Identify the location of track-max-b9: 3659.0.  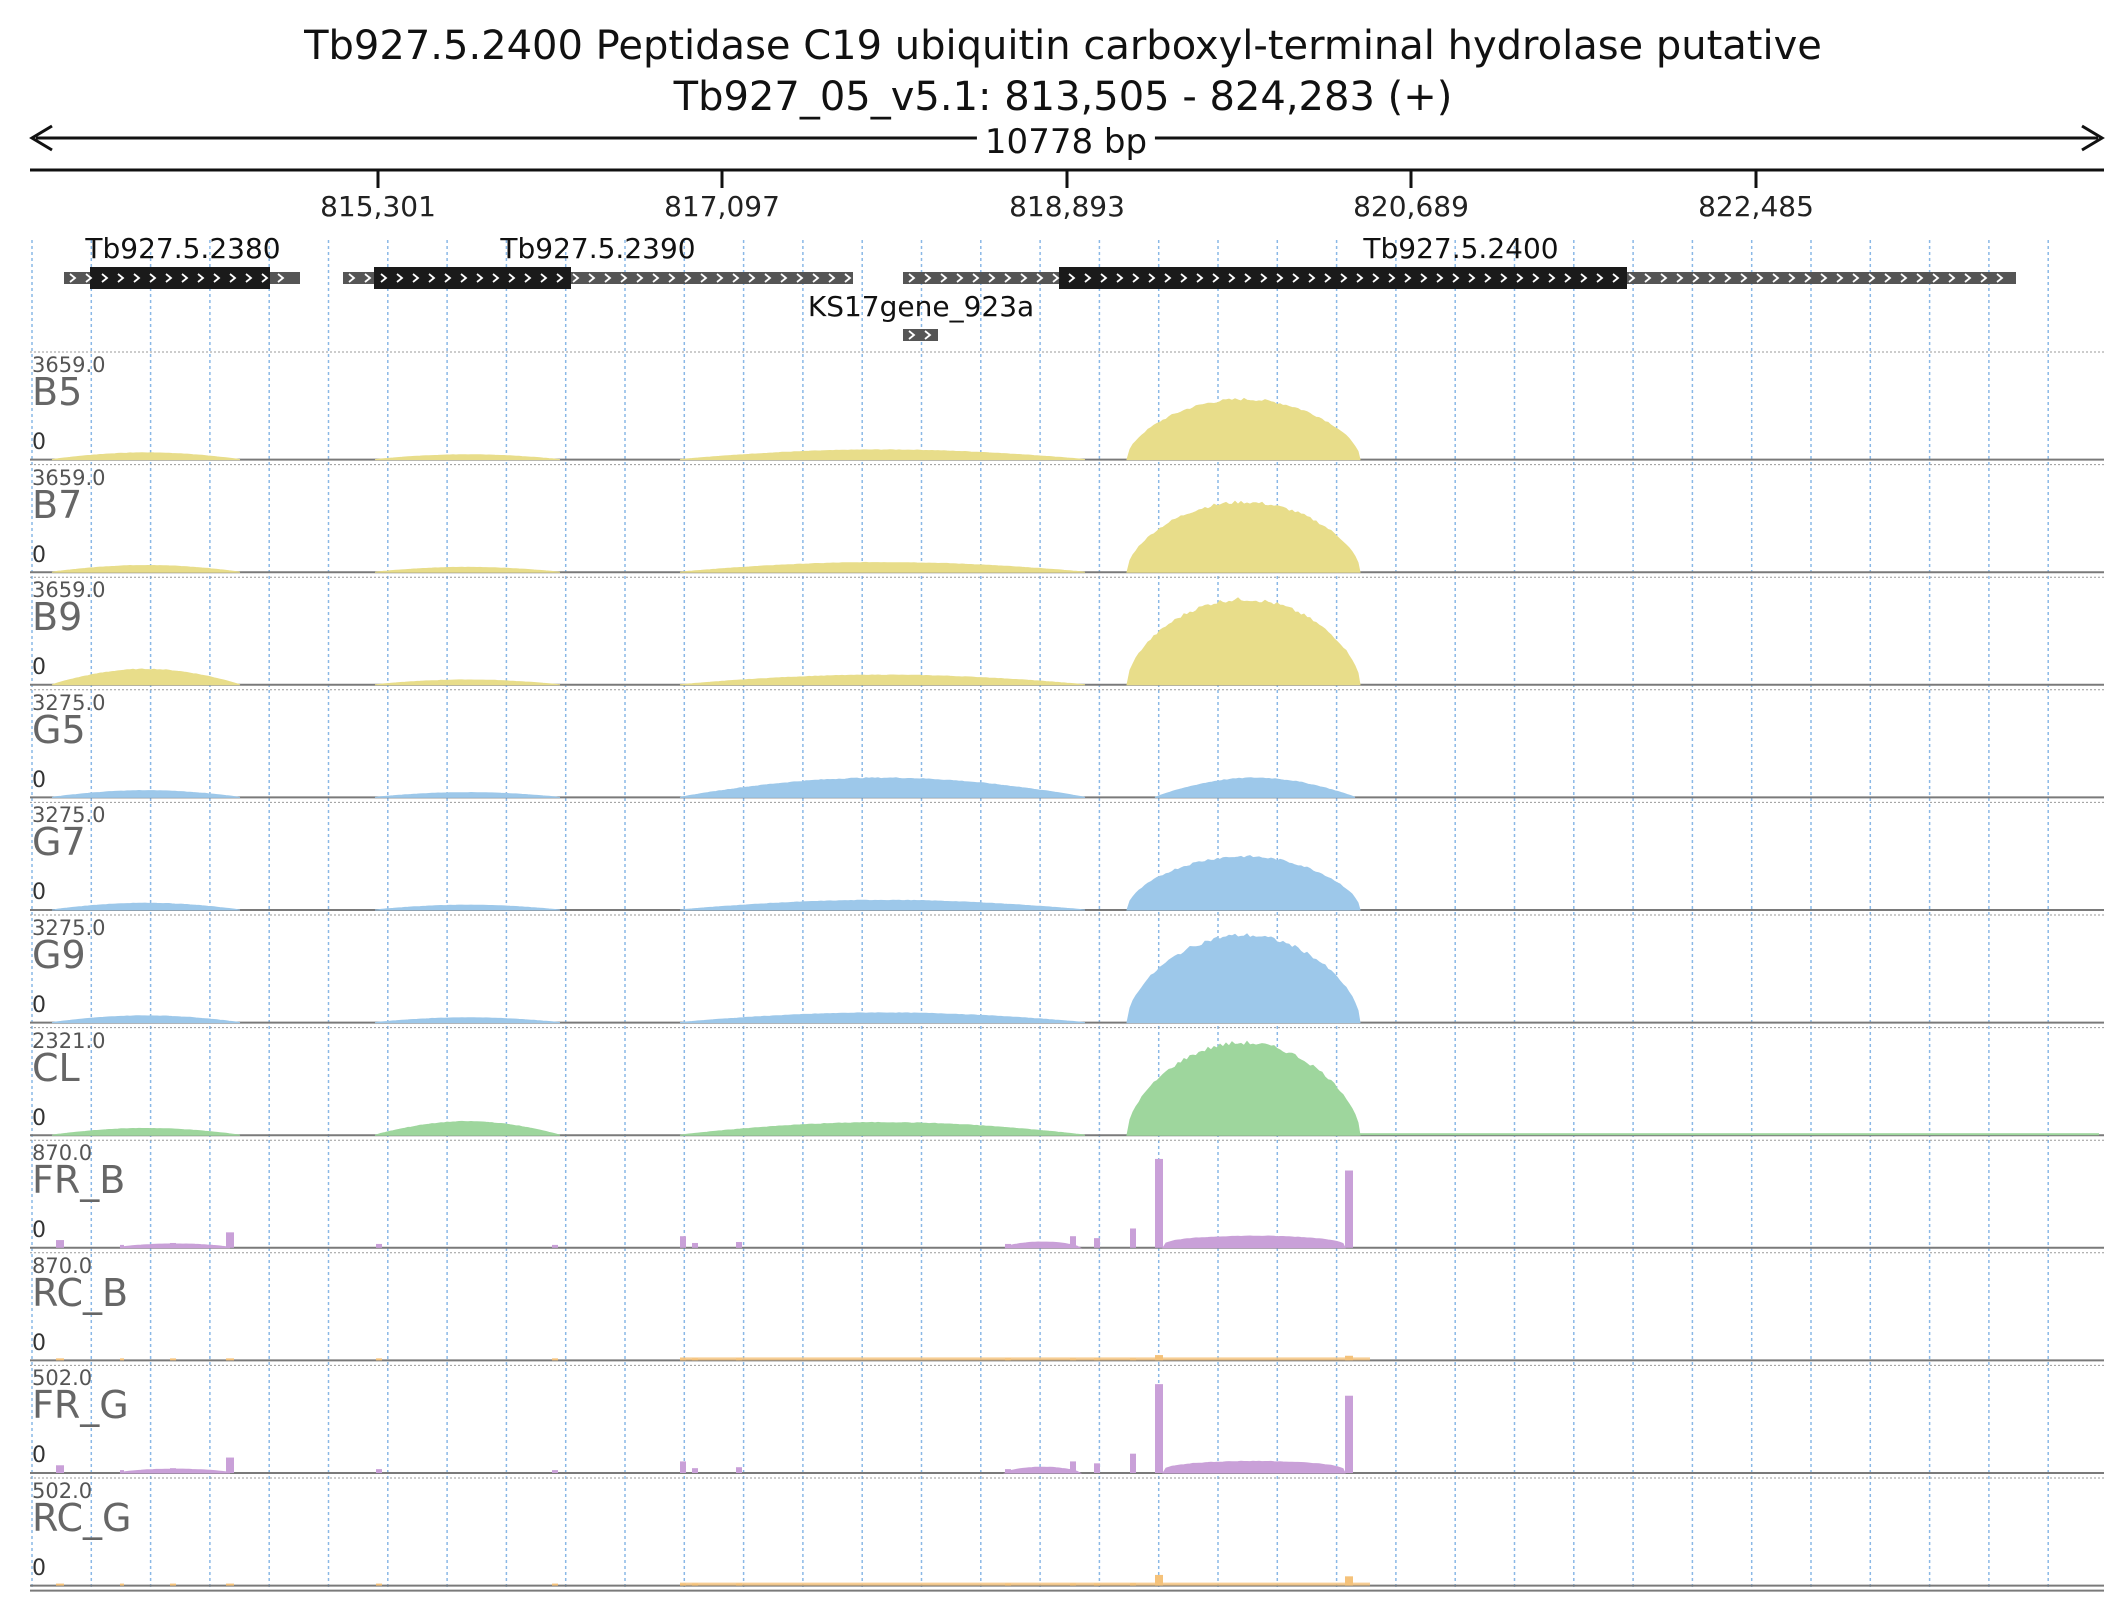
(69, 590).